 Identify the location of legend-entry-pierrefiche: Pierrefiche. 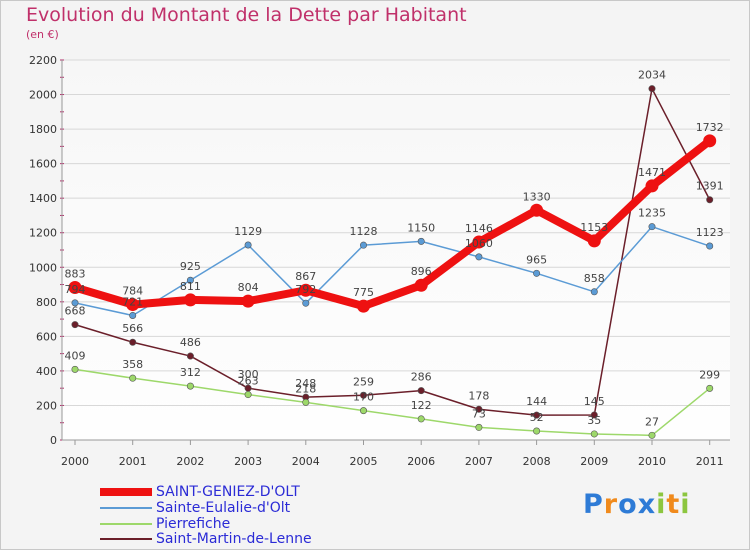
(165, 524).